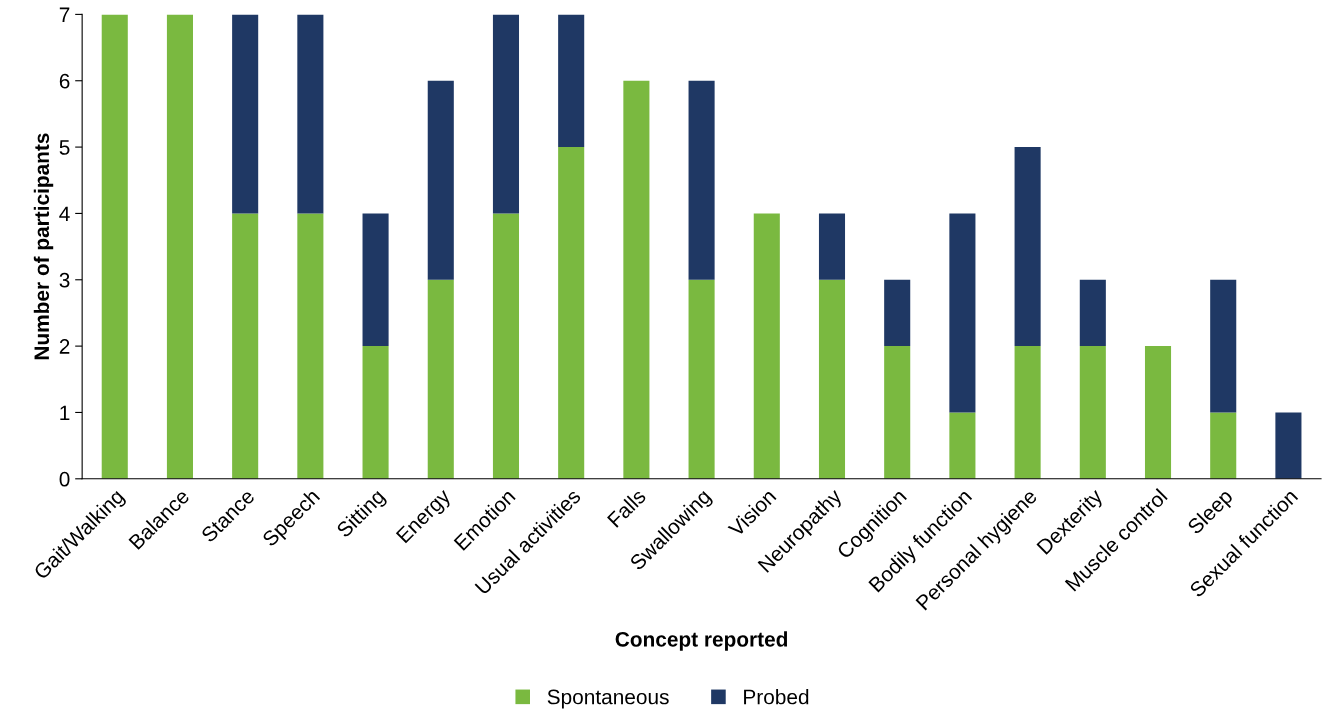 This screenshot has height=720, width=1325. Describe the element at coordinates (776, 697) in the screenshot. I see `legend-label: Probed` at that location.